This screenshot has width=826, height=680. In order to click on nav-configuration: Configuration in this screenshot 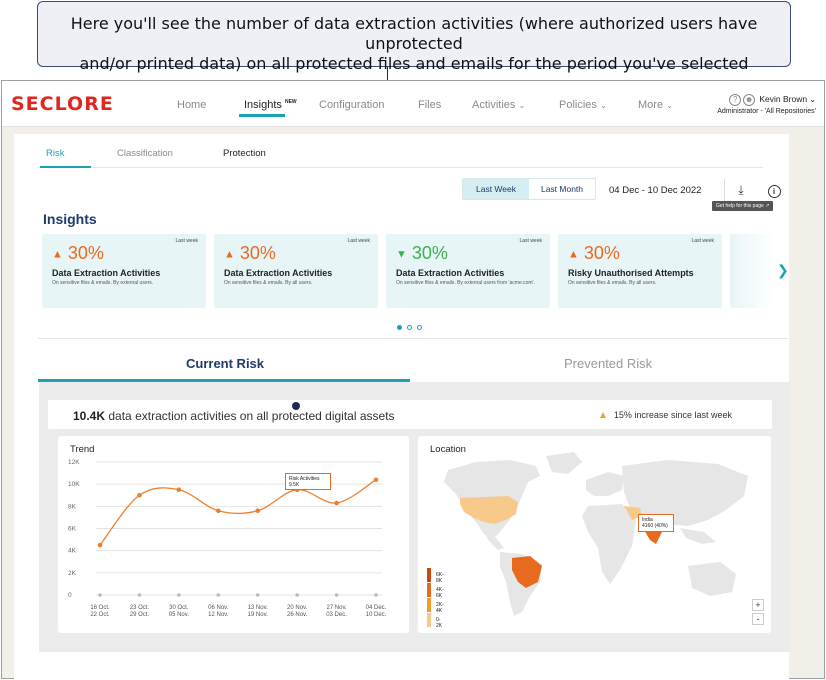, I will do `click(352, 105)`.